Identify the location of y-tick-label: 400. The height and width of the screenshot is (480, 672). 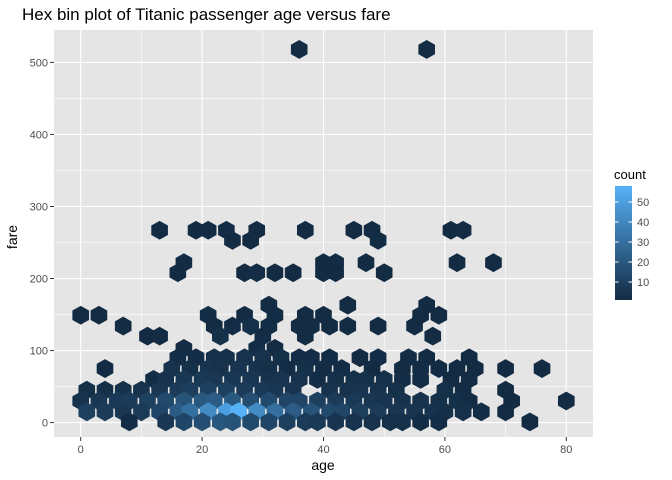
(39, 135).